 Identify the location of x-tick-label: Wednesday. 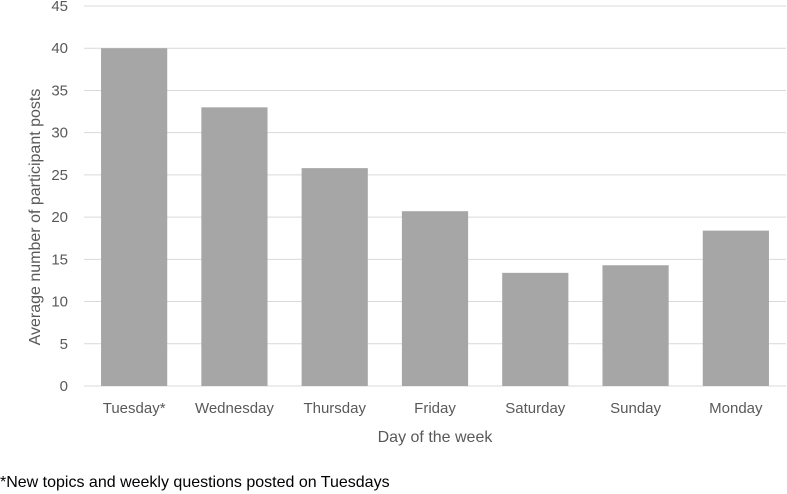
(234, 408).